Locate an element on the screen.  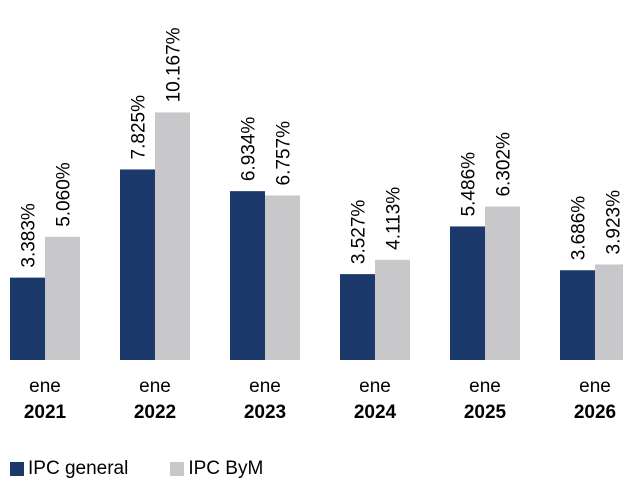
bar-ipc-general-2021 is located at coordinates (27, 318).